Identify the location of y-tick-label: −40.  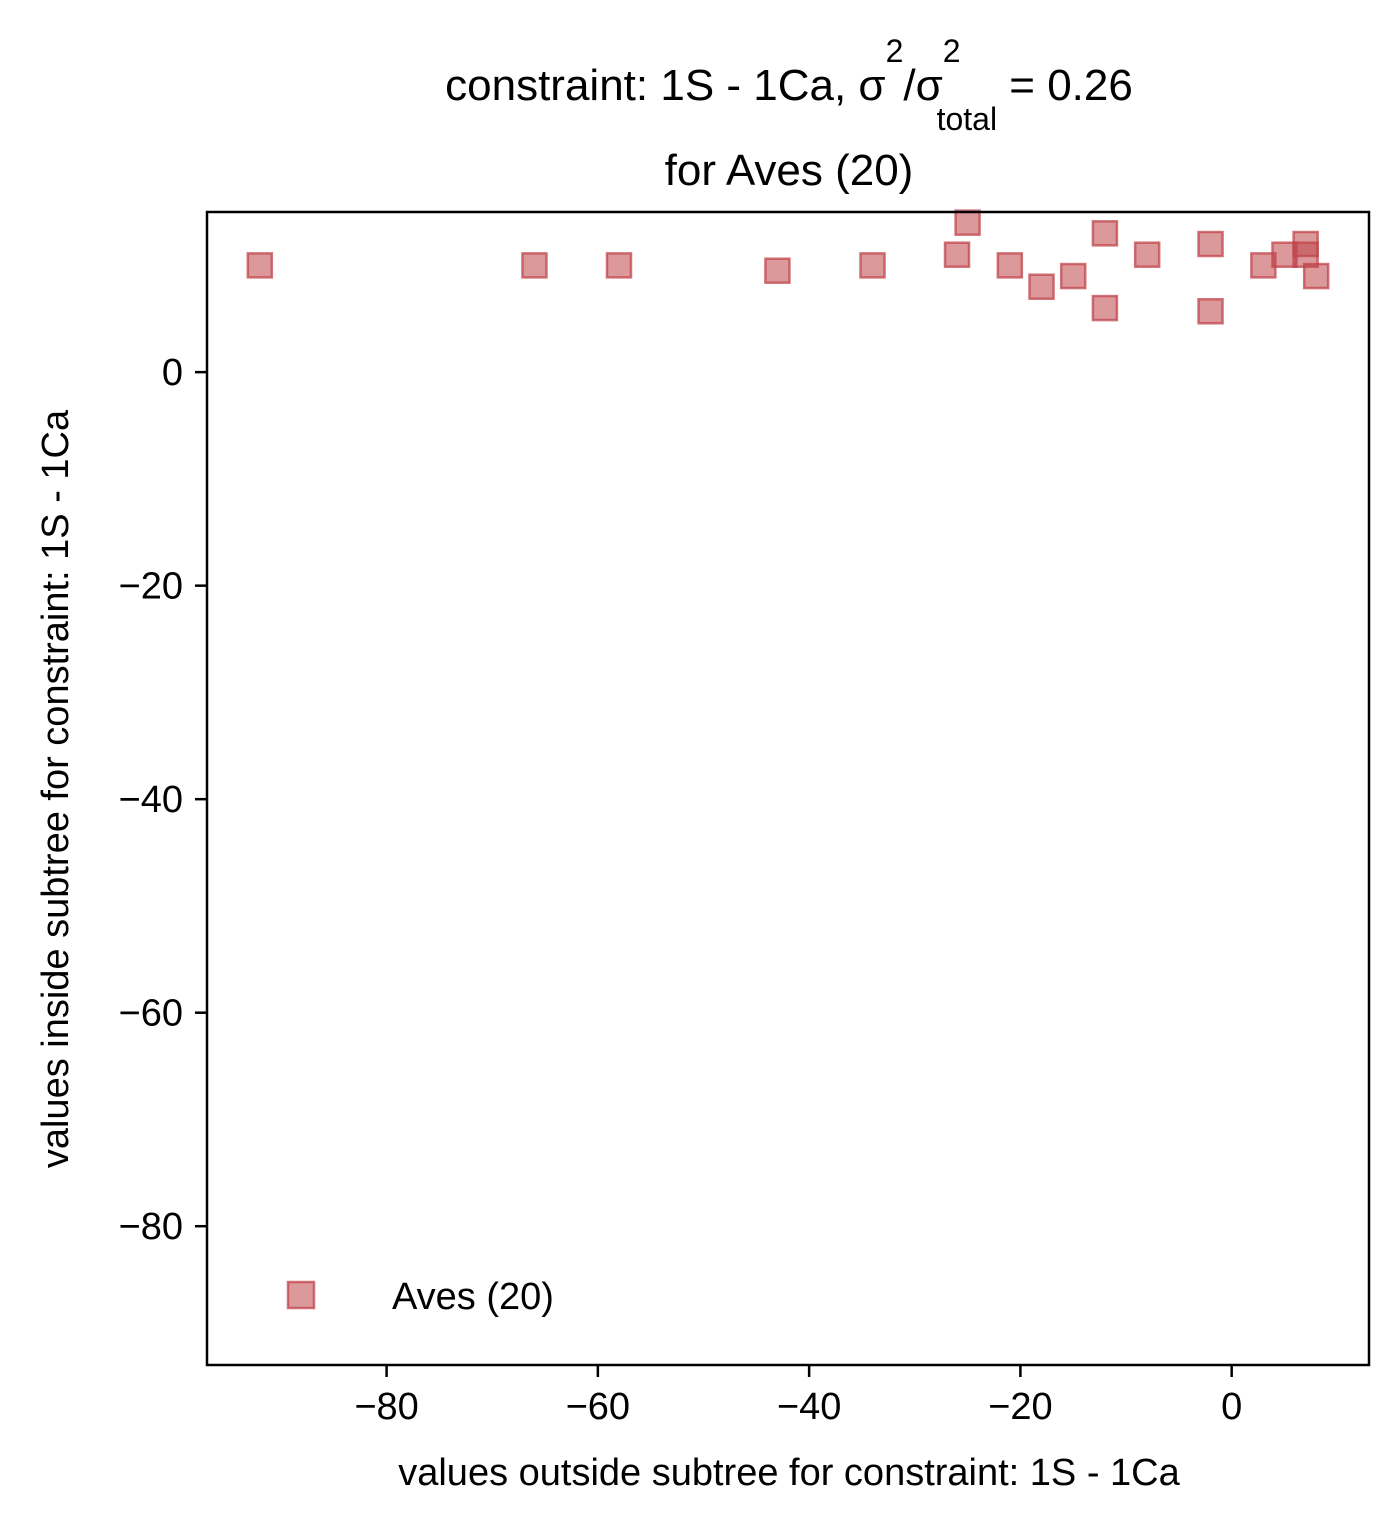
(151, 800).